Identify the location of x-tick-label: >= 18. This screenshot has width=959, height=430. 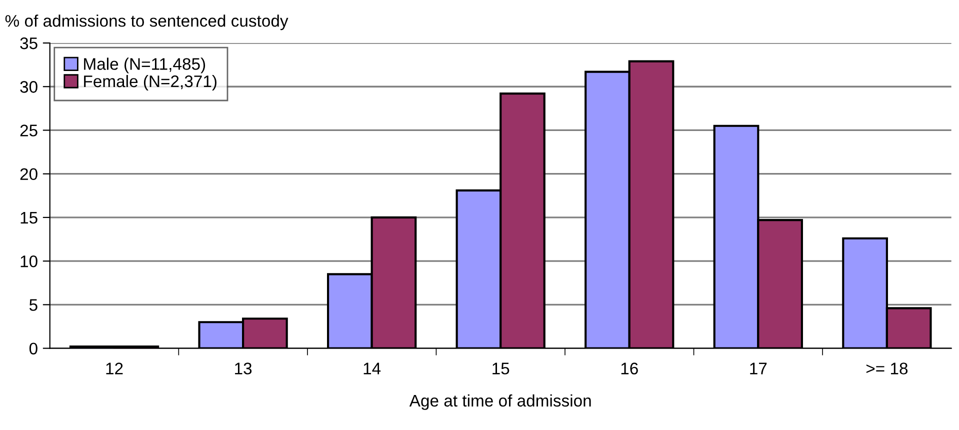
(887, 368).